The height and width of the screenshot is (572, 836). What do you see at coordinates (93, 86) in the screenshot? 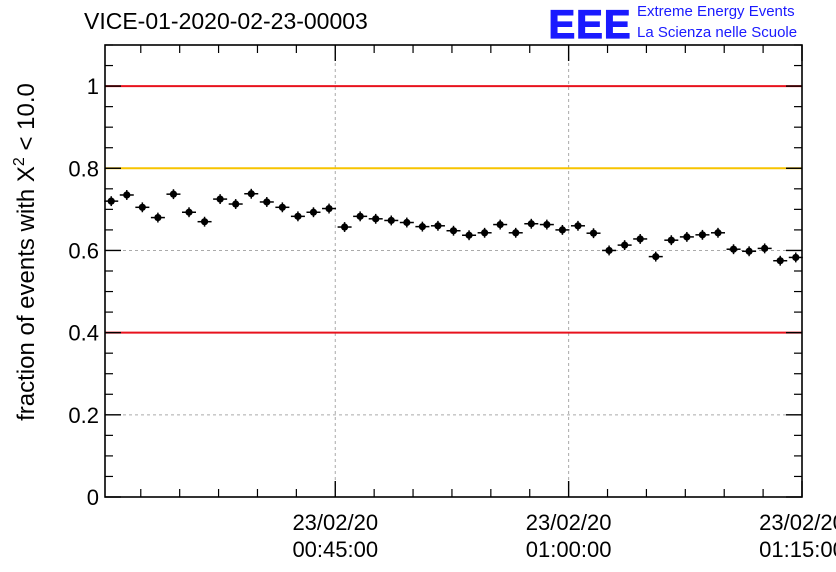
I see `y-tick-label: 1` at bounding box center [93, 86].